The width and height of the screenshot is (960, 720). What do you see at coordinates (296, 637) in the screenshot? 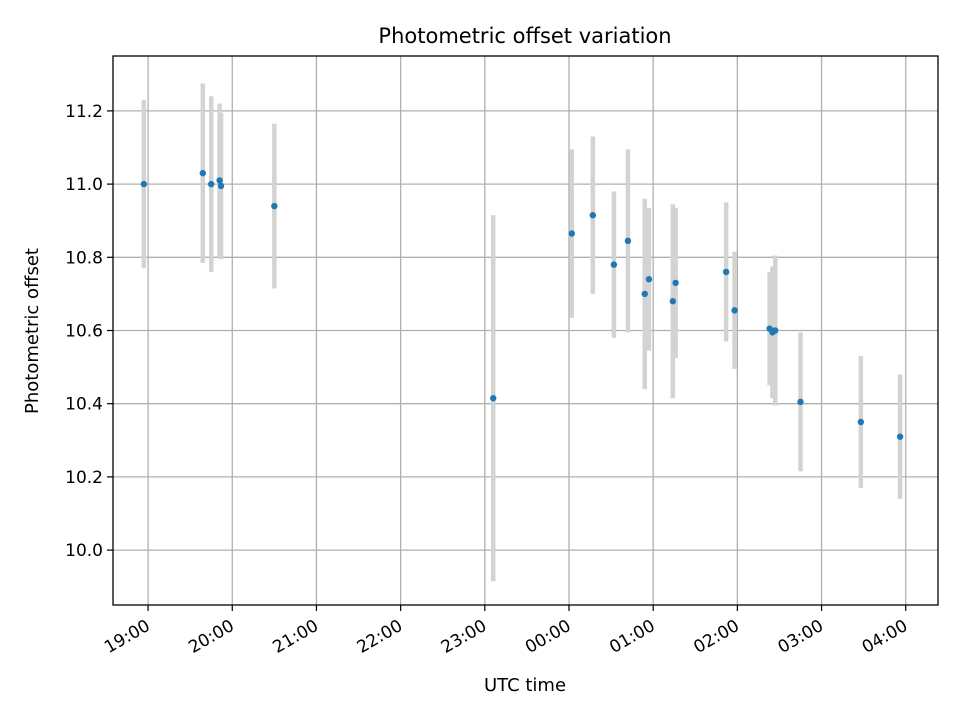
I see `x-tick-label: 21:00` at bounding box center [296, 637].